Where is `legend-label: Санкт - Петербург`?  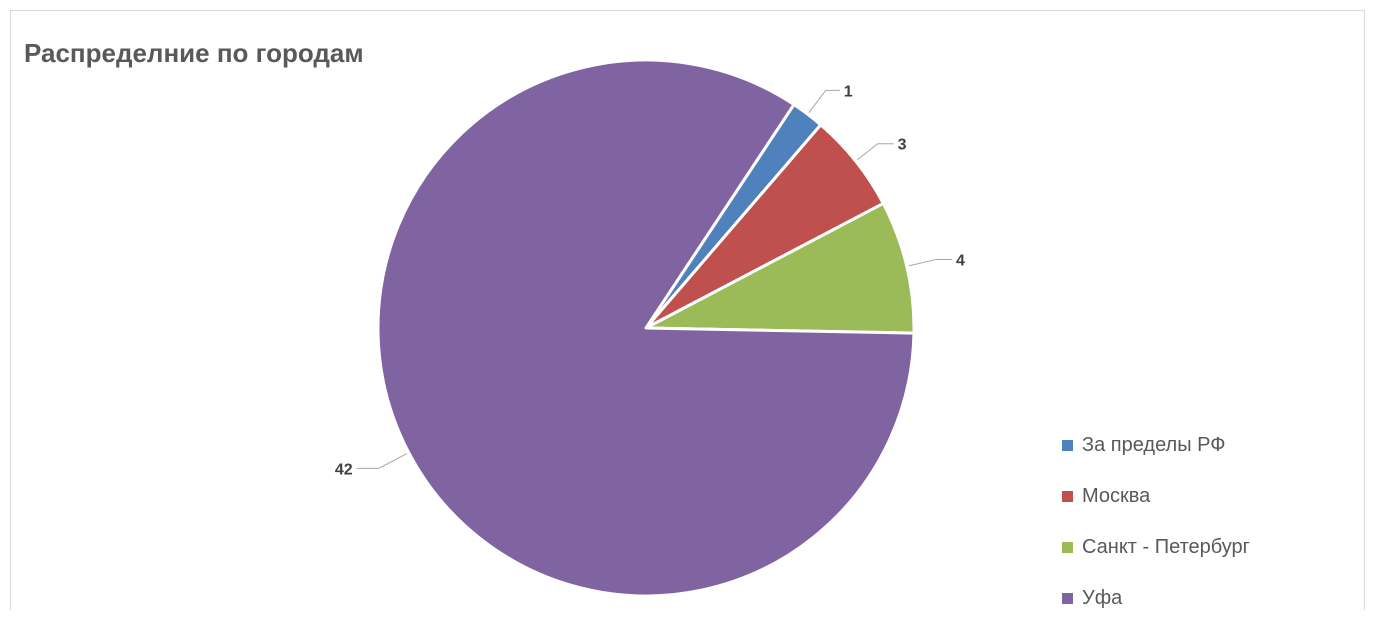
legend-label: Санкт - Петербург is located at coordinates (1166, 547).